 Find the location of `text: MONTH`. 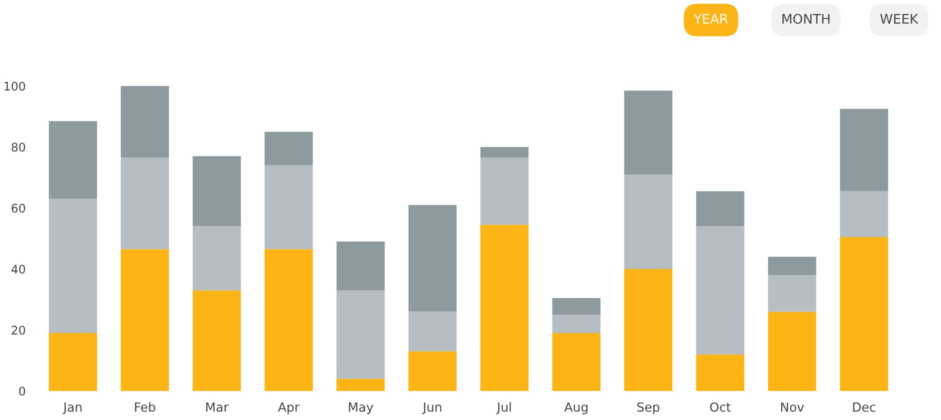

text: MONTH is located at coordinates (806, 19).